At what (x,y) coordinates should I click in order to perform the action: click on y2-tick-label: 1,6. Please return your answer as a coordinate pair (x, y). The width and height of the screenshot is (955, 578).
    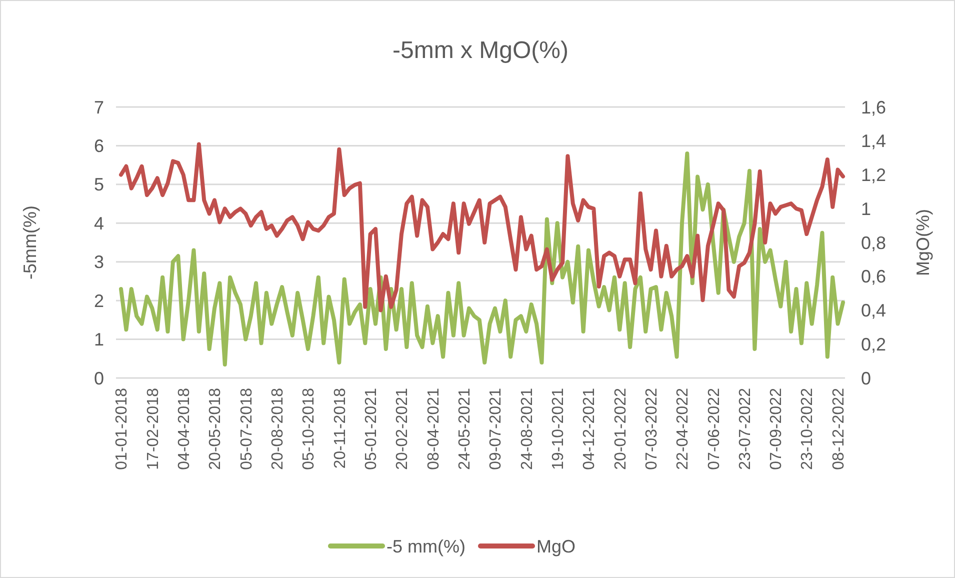
    Looking at the image, I should click on (873, 107).